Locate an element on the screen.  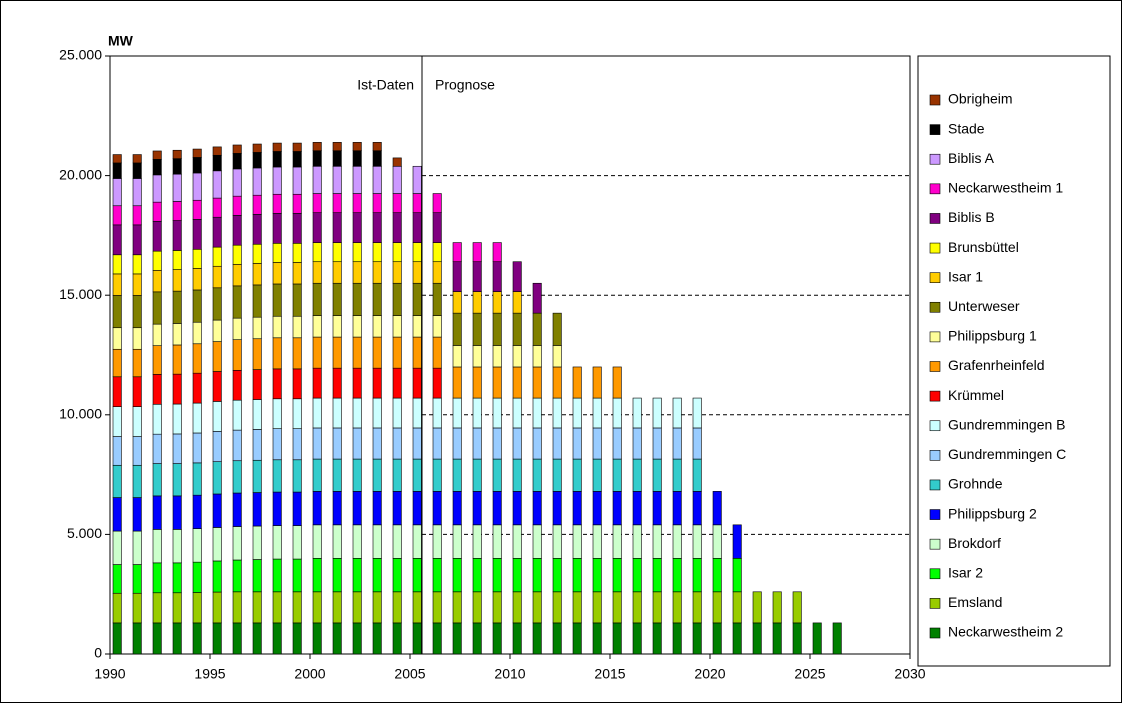
legend-label: Neckarwestheim 1 is located at coordinates (1005, 188).